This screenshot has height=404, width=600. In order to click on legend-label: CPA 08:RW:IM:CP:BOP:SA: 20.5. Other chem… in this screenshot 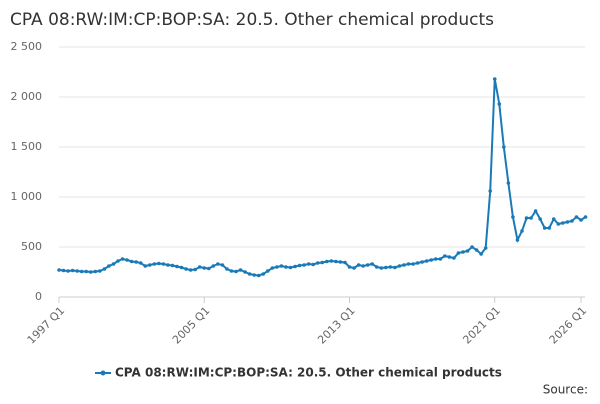, I will do `click(308, 373)`.